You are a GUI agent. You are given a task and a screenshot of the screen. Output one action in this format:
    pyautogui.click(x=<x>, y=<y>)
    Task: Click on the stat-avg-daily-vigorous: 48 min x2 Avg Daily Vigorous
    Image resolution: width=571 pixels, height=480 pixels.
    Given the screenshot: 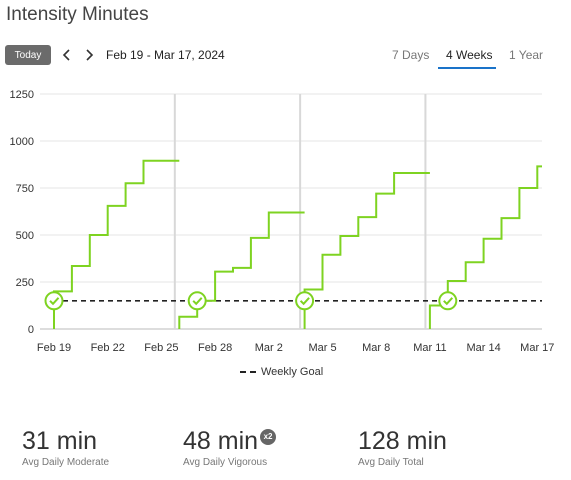 What is the action you would take?
    pyautogui.click(x=230, y=447)
    